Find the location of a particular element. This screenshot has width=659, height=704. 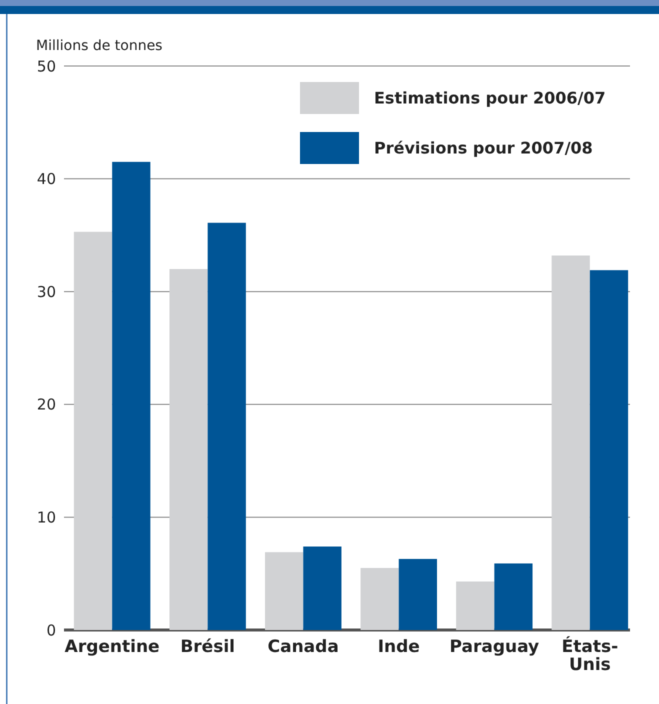

legend-label: Estimations pour 2006/07 is located at coordinates (490, 98).